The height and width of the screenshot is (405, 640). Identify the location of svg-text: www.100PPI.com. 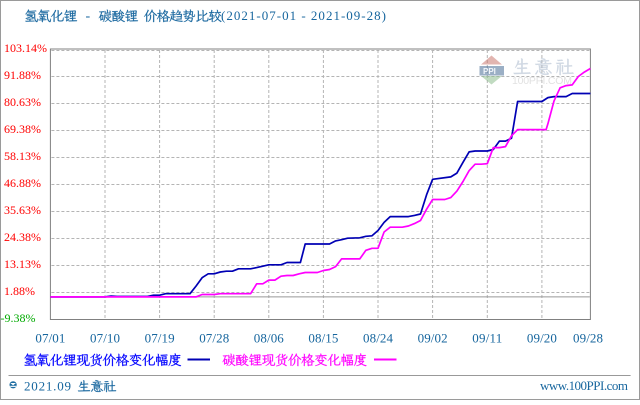
(584, 385).